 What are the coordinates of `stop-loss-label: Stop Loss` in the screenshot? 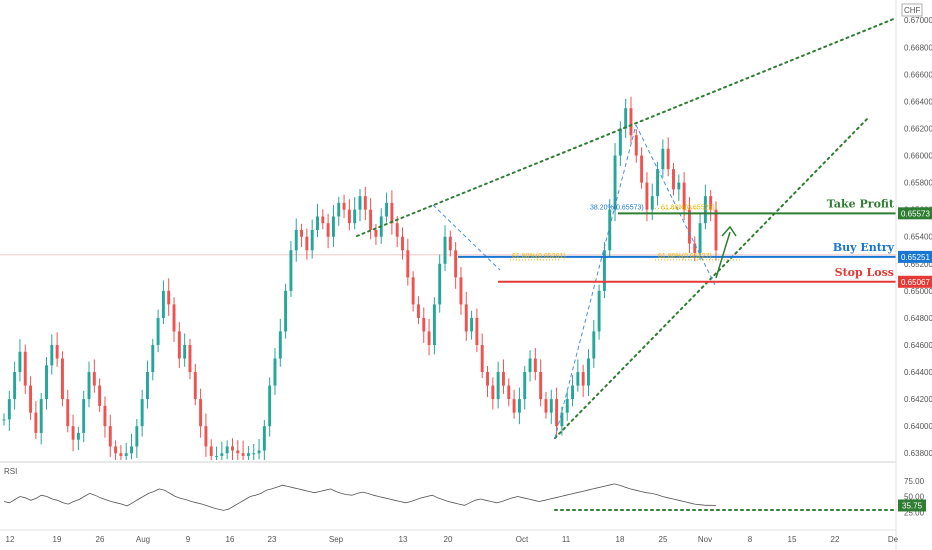 It's located at (864, 272).